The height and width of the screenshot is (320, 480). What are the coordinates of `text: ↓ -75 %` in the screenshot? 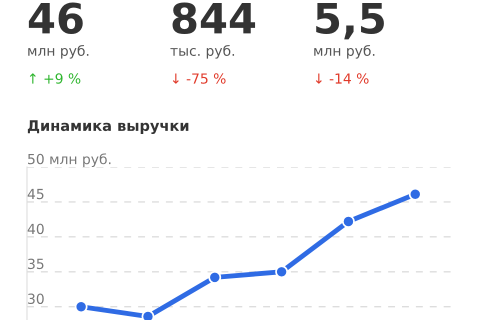 It's located at (199, 78).